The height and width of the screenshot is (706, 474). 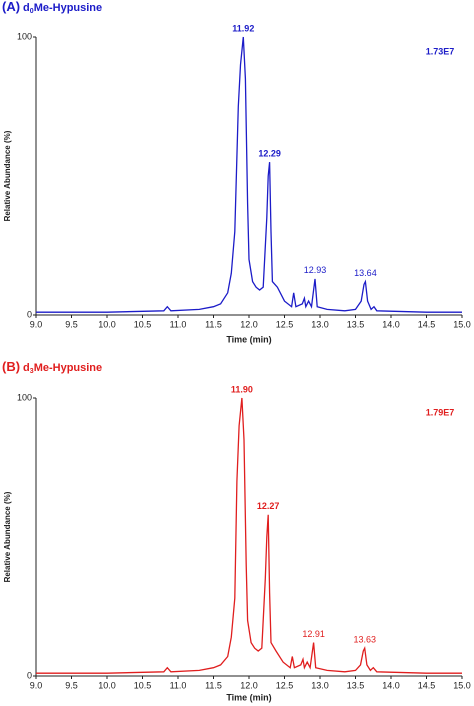 I want to click on annotation: 1.79E7, so click(x=440, y=412).